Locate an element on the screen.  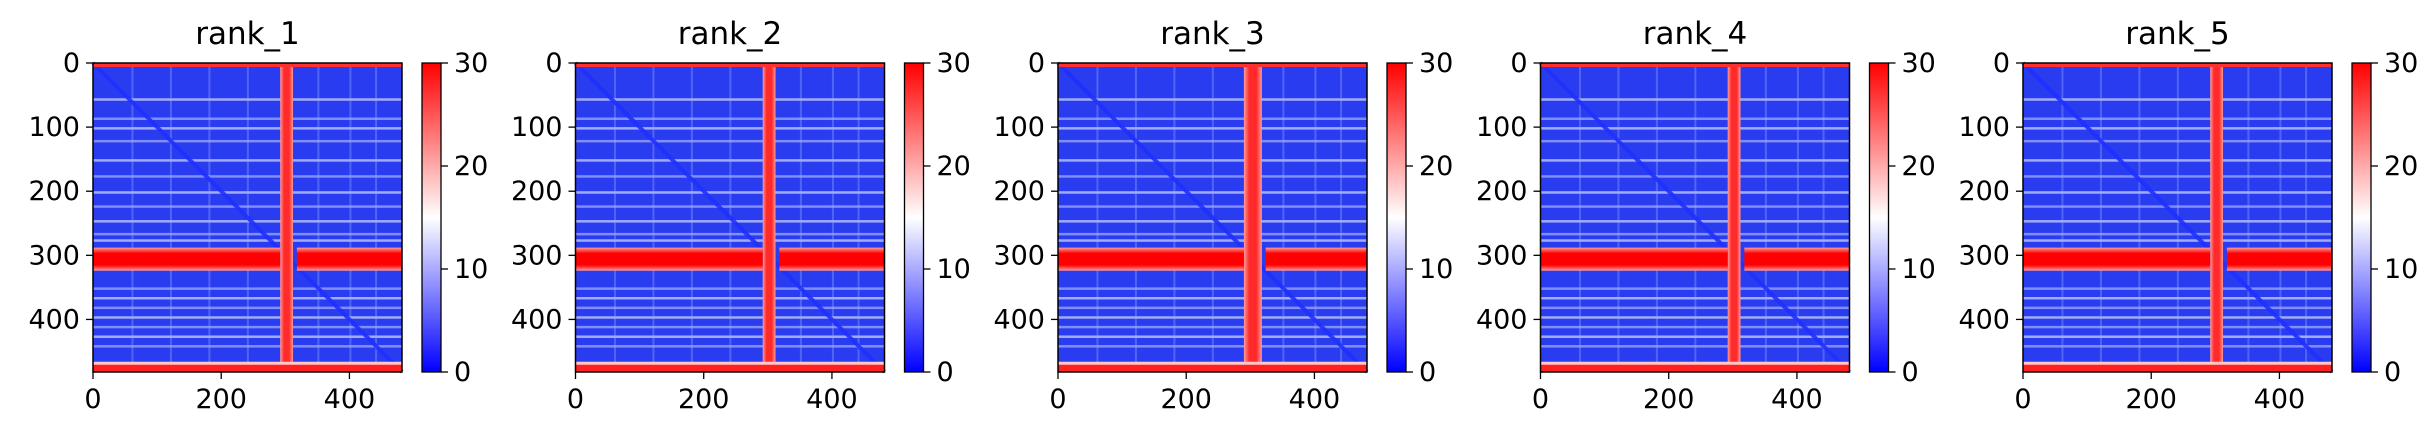
panel-title: rank_5 is located at coordinates (2177, 34).